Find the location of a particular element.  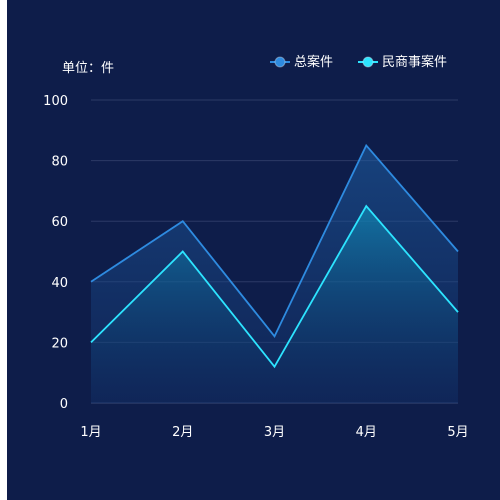

legend-item-0: 总案件 is located at coordinates (301, 62).